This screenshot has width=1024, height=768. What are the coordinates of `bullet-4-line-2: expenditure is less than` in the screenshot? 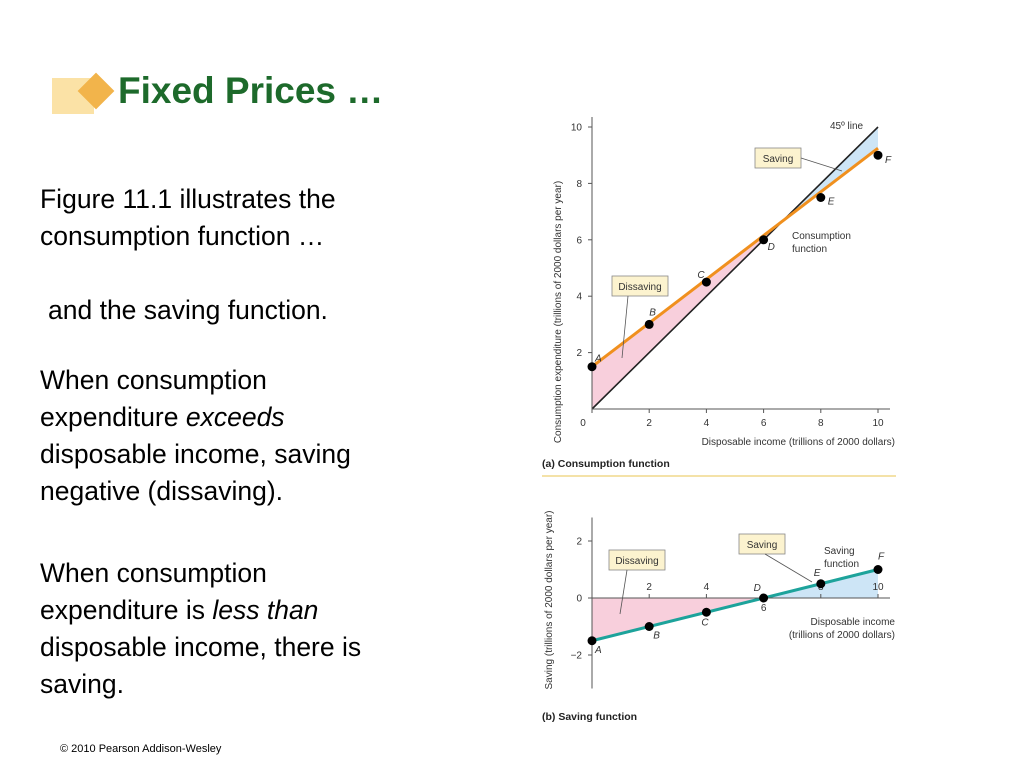 It's located at (200, 610).